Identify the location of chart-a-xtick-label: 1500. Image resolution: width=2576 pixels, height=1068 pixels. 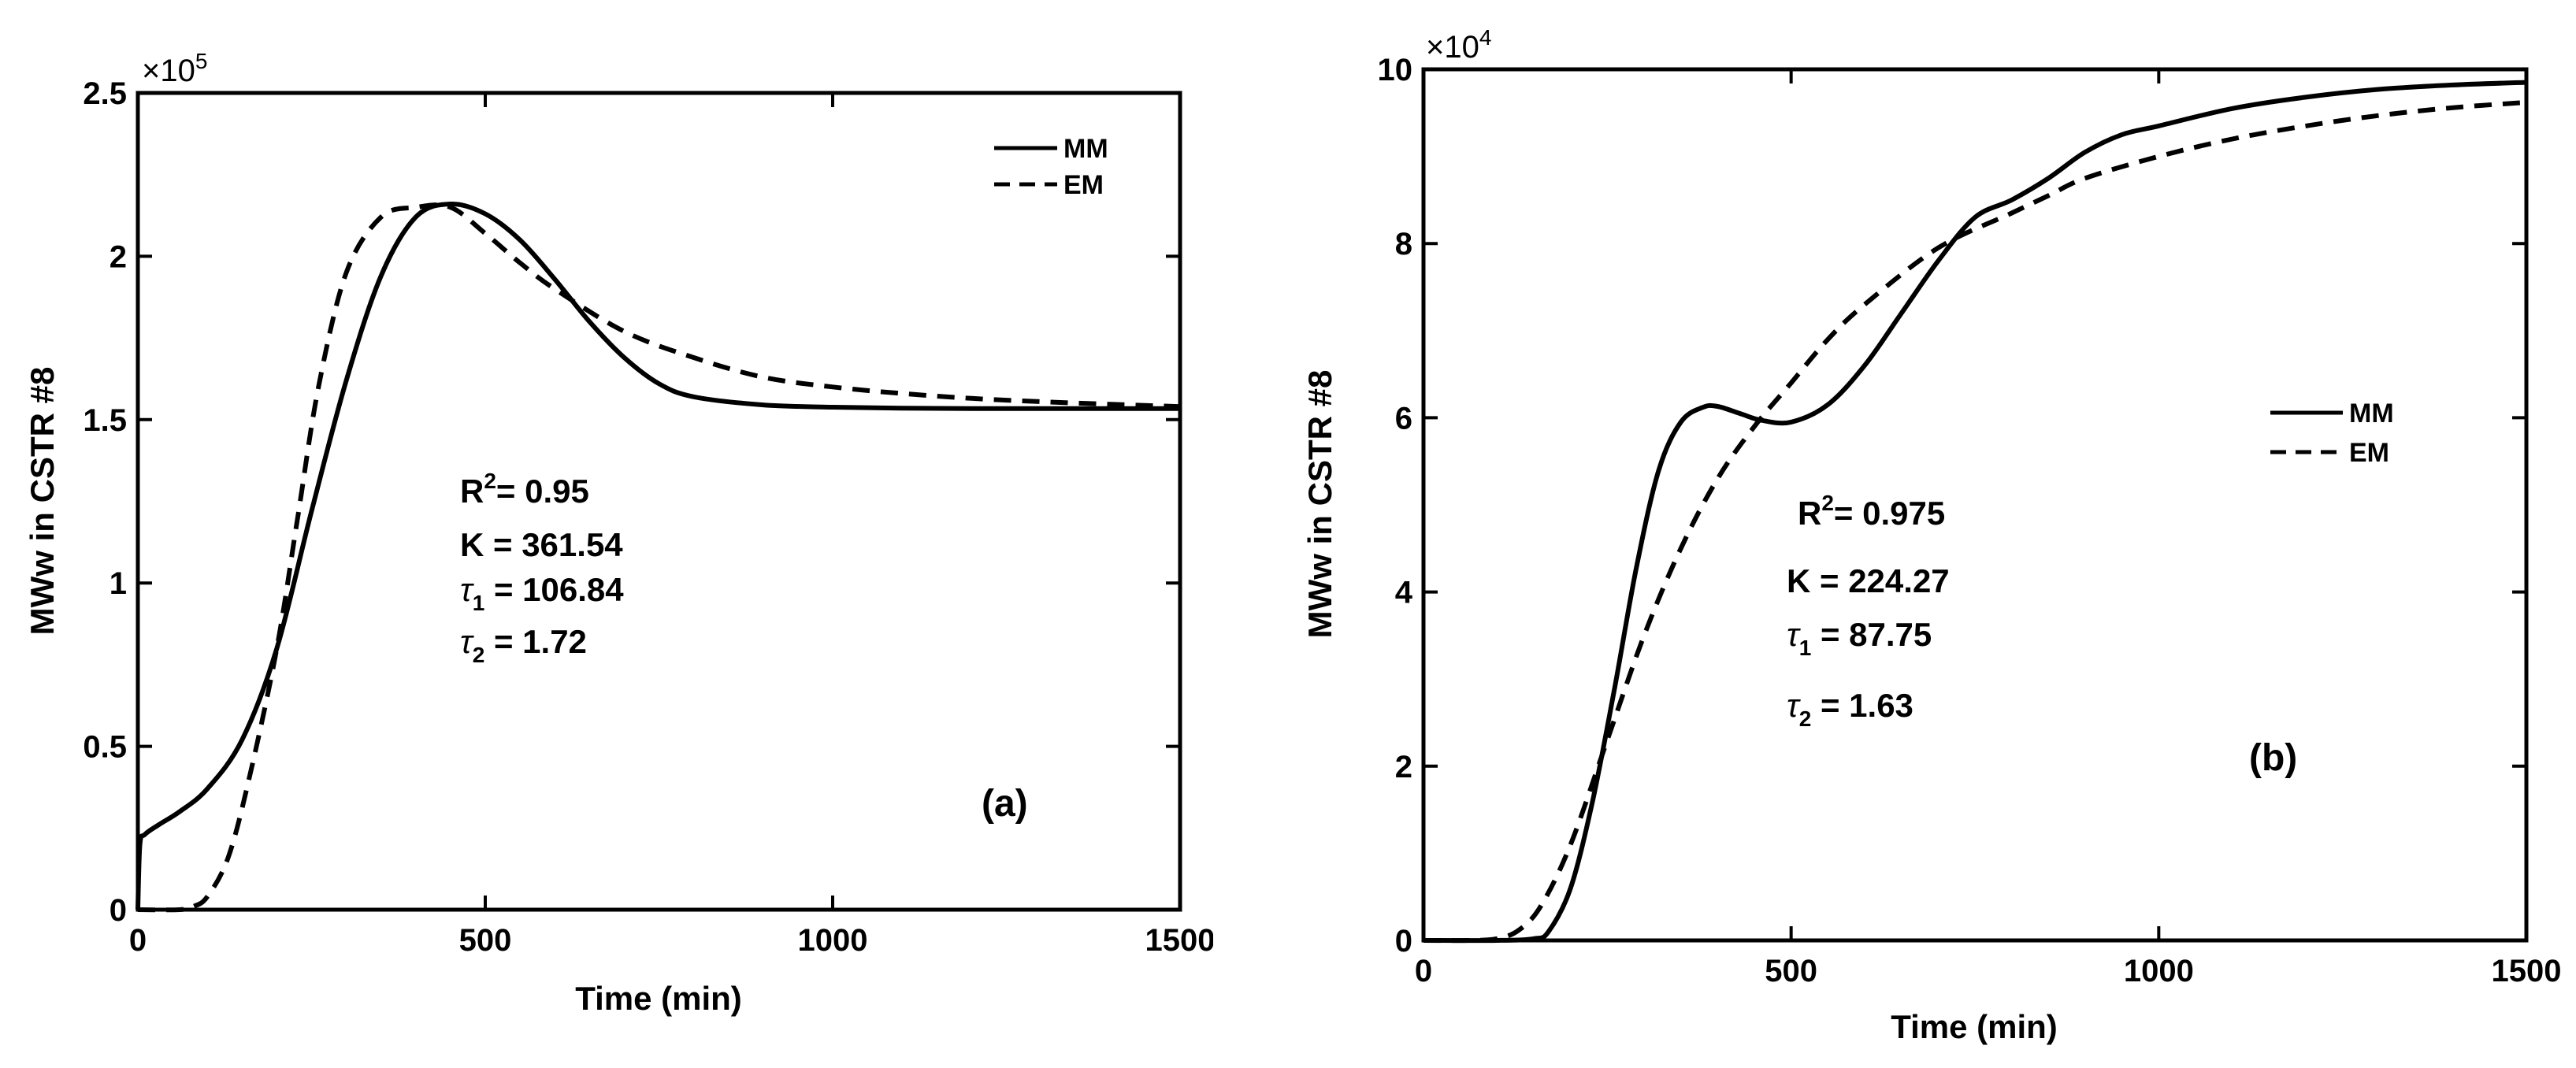
(1179, 940).